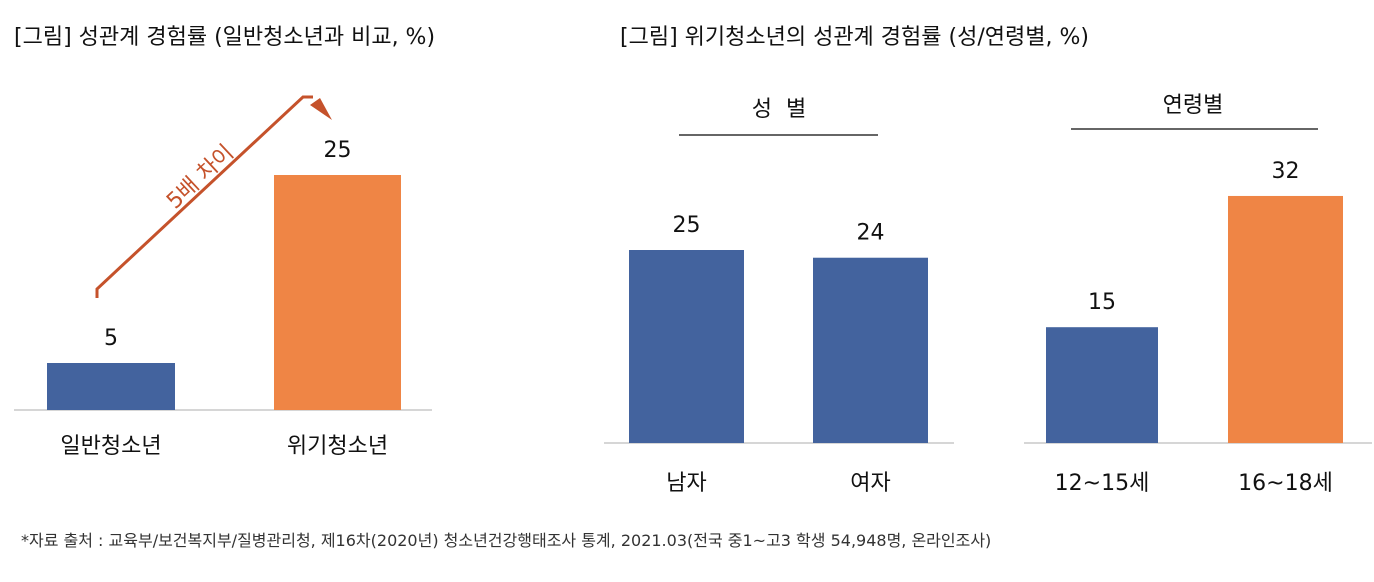 The image size is (1374, 582). Describe the element at coordinates (1286, 171) in the screenshot. I see `age-value-label-2: 32` at that location.